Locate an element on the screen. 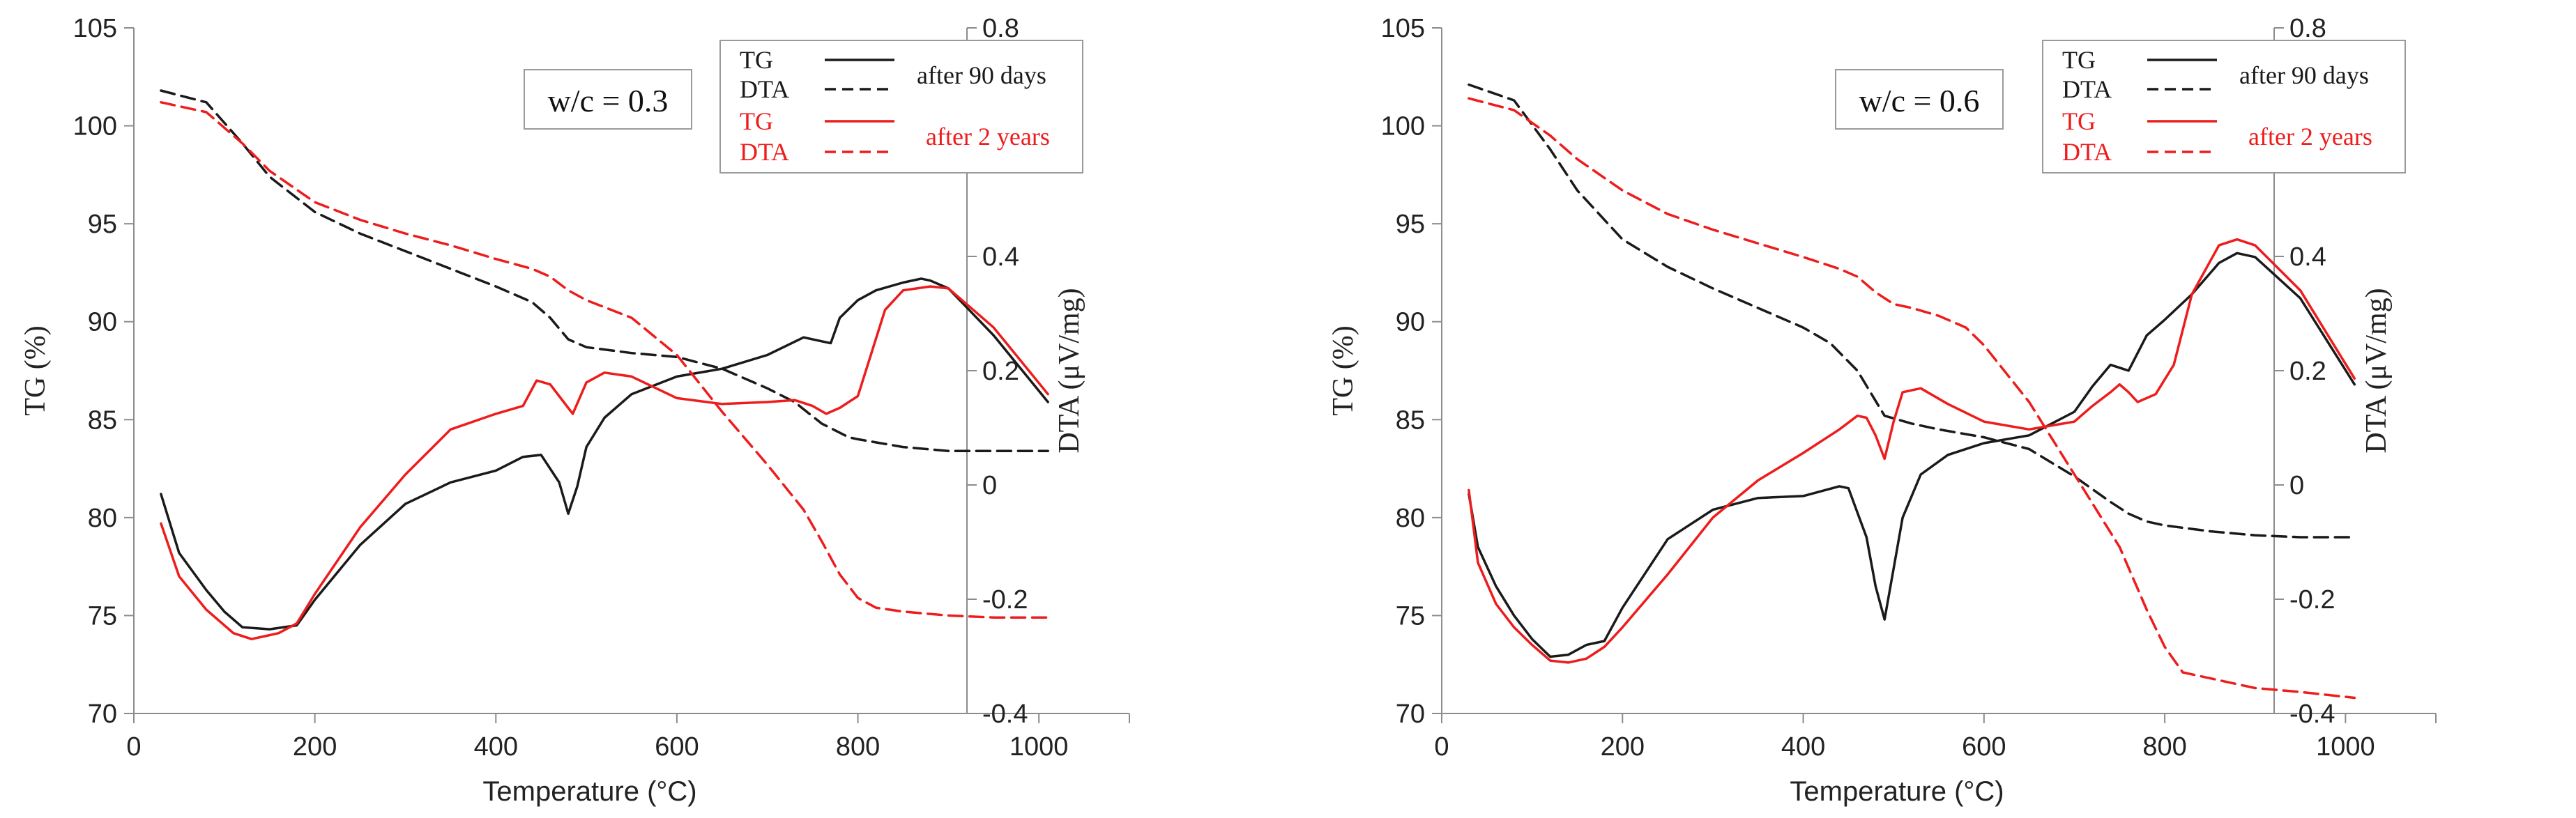 This screenshot has height=818, width=2576. series-line-red-solid is located at coordinates (605, 462).